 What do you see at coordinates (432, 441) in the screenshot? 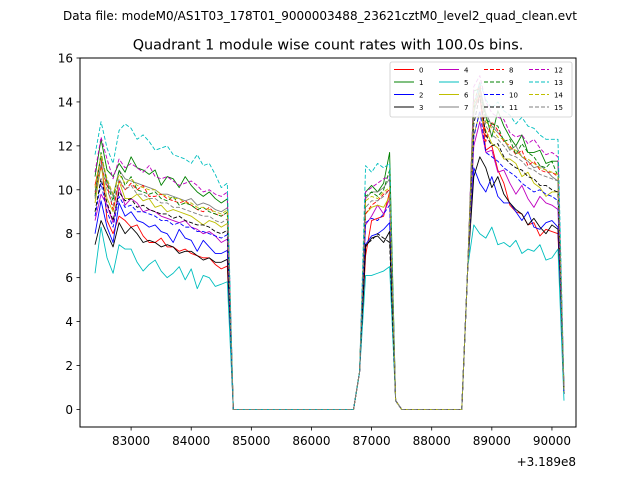
I see `x-tick-label: 88000` at bounding box center [432, 441].